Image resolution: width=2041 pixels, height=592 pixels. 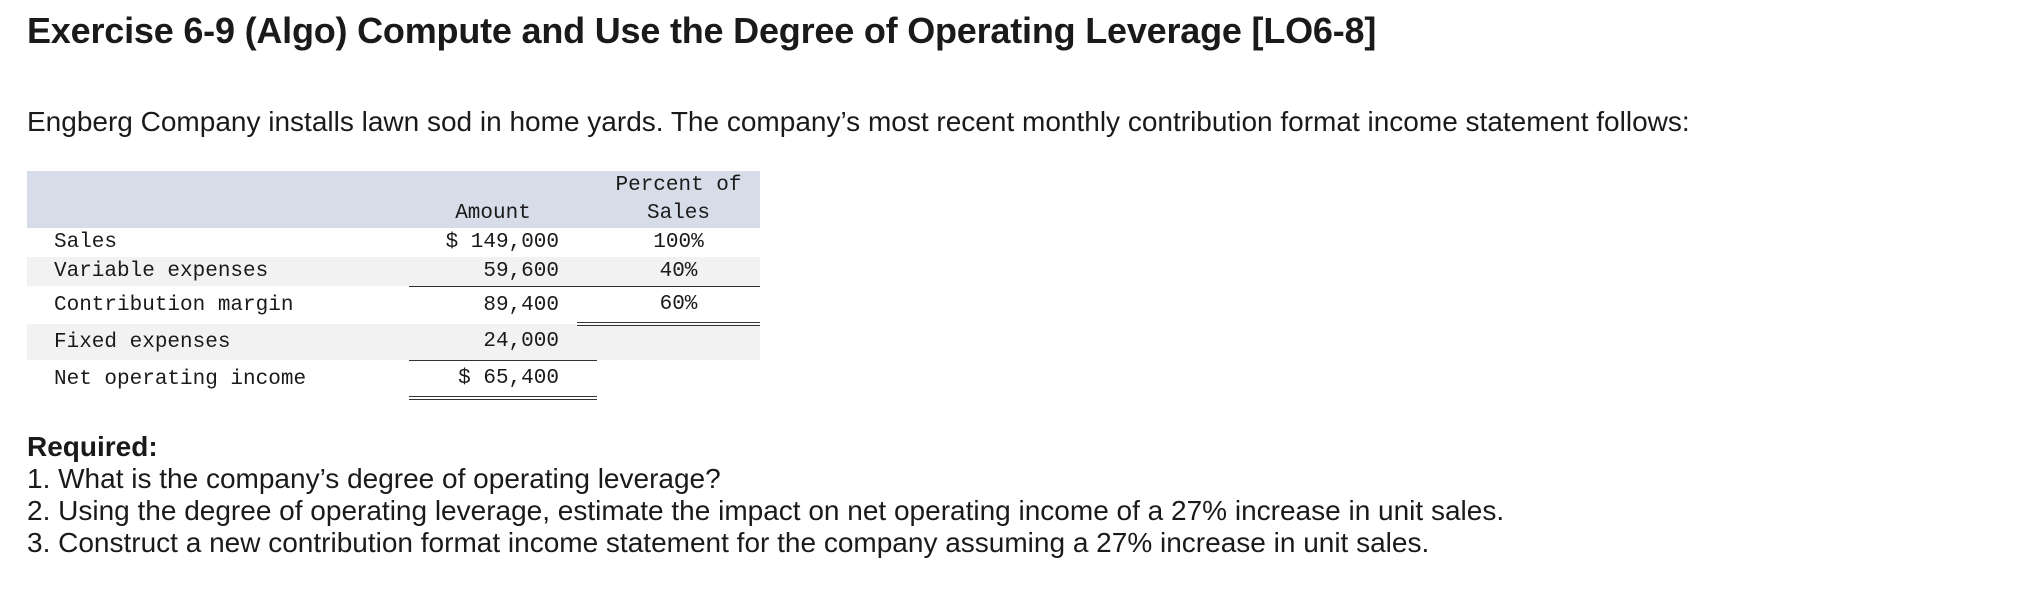 What do you see at coordinates (493, 342) in the screenshot?
I see `row-amount: 24,000` at bounding box center [493, 342].